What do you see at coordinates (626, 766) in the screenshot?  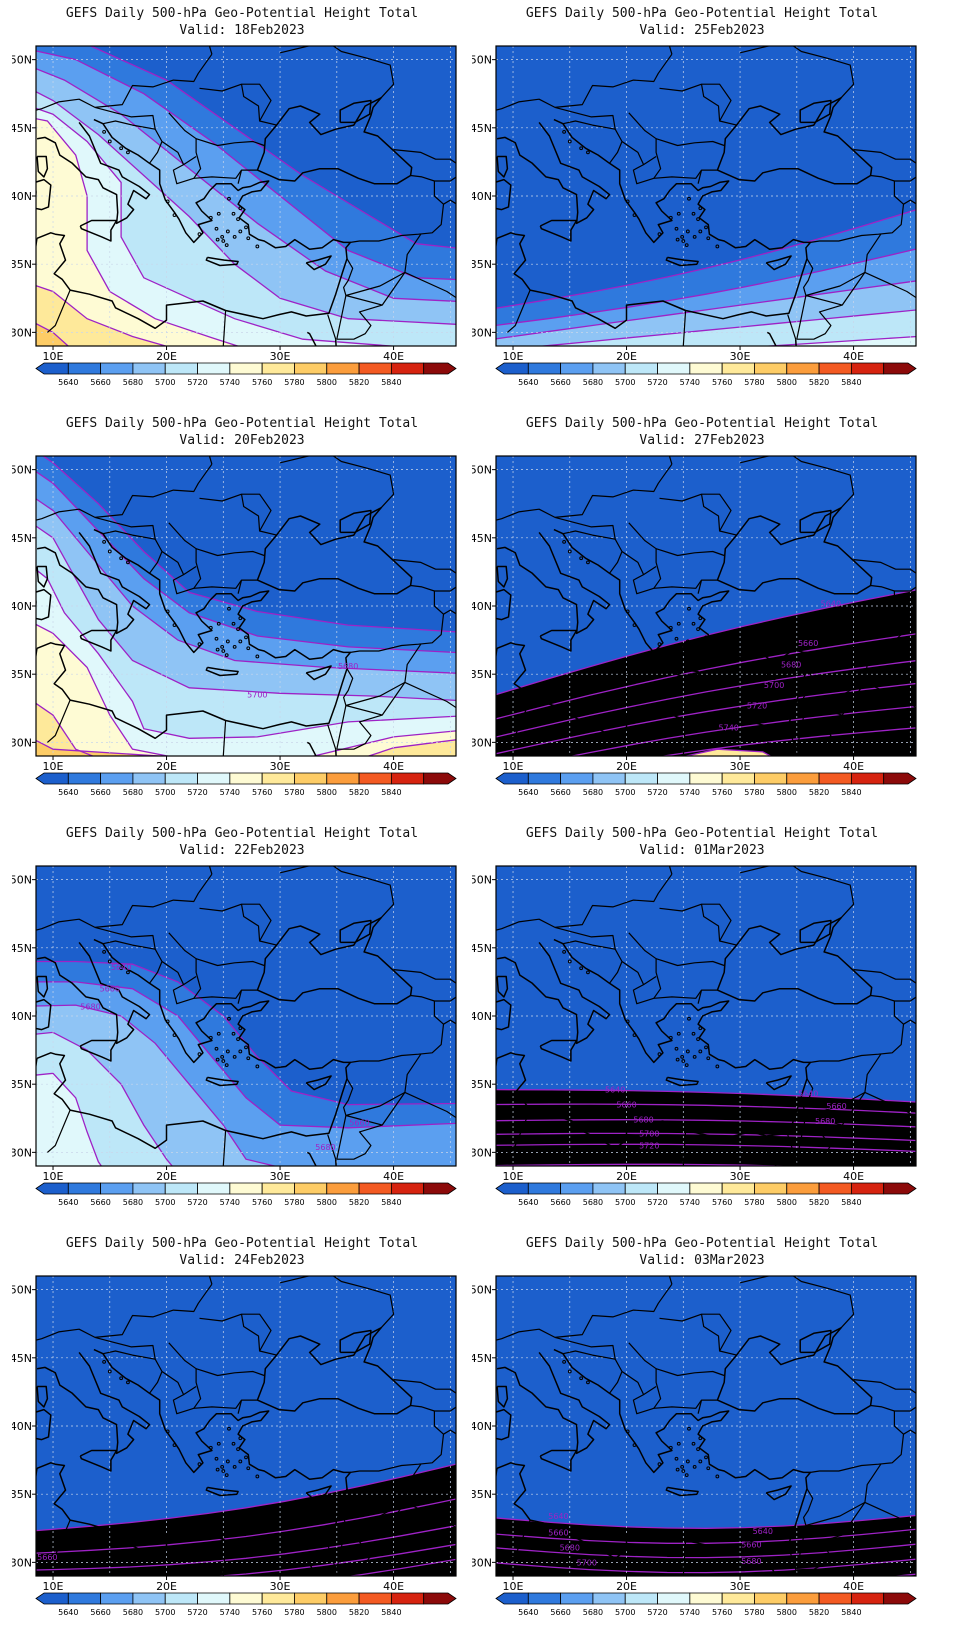 I see `longitude-label: 20E` at bounding box center [626, 766].